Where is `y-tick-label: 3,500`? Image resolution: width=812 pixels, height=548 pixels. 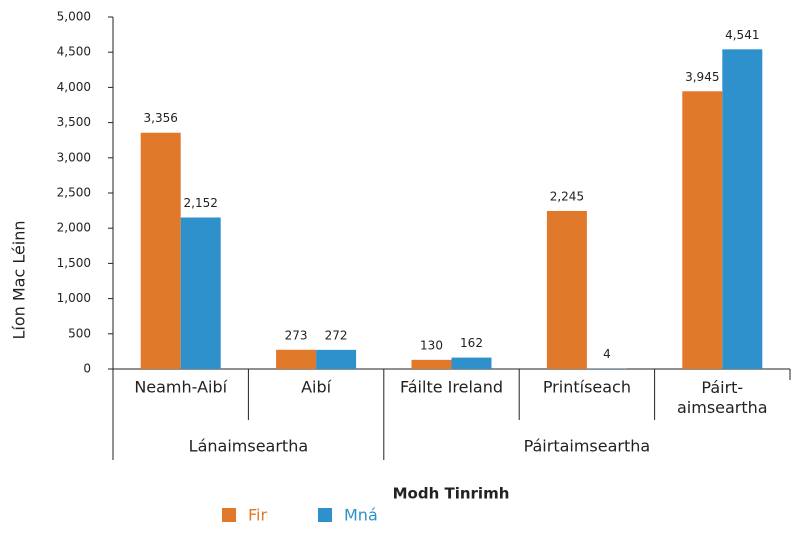 y-tick-label: 3,500 is located at coordinates (74, 122).